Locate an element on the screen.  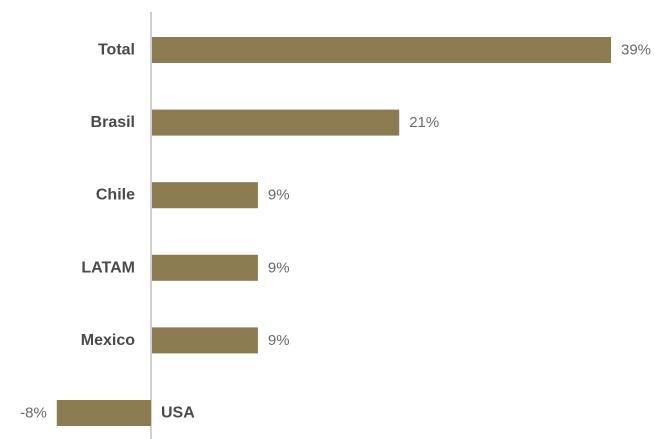
bar-latam is located at coordinates (205, 267).